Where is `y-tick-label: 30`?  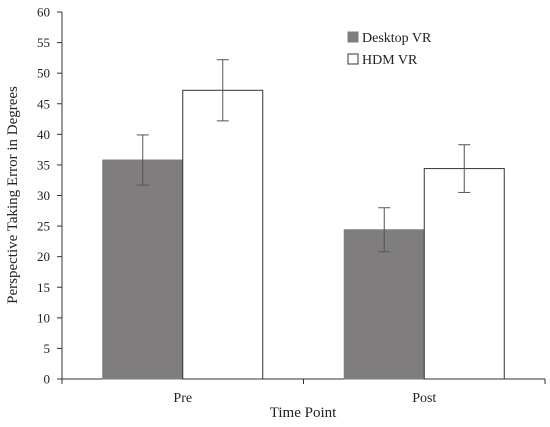 y-tick-label: 30 is located at coordinates (43, 195).